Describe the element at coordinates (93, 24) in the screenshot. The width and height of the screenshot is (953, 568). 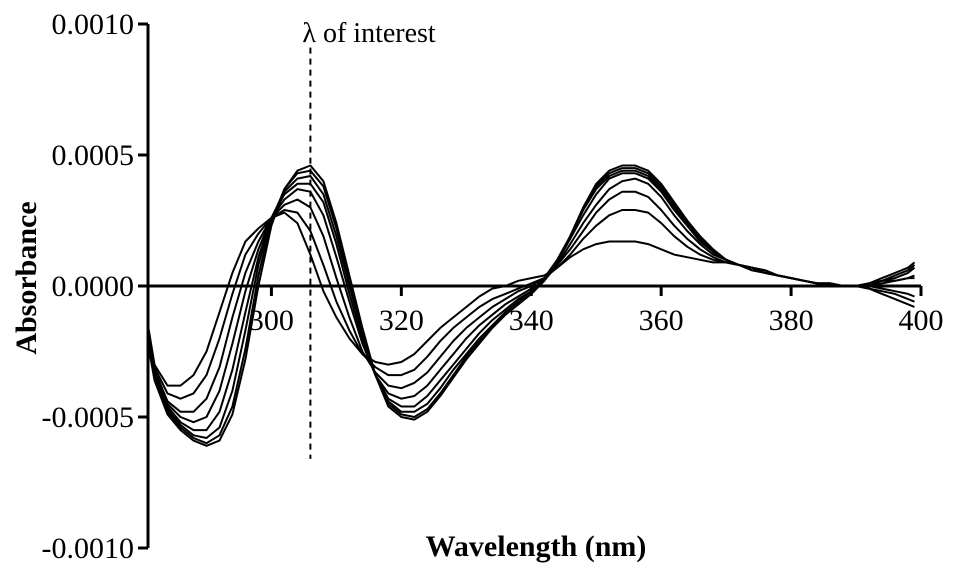
I see `y-tick-label: 0.0010` at that location.